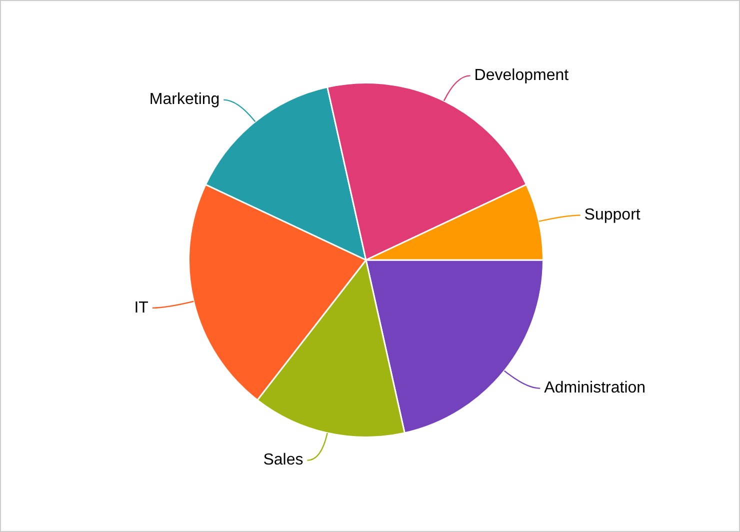 This screenshot has width=740, height=532. What do you see at coordinates (184, 99) in the screenshot?
I see `slice-label: Marketing` at bounding box center [184, 99].